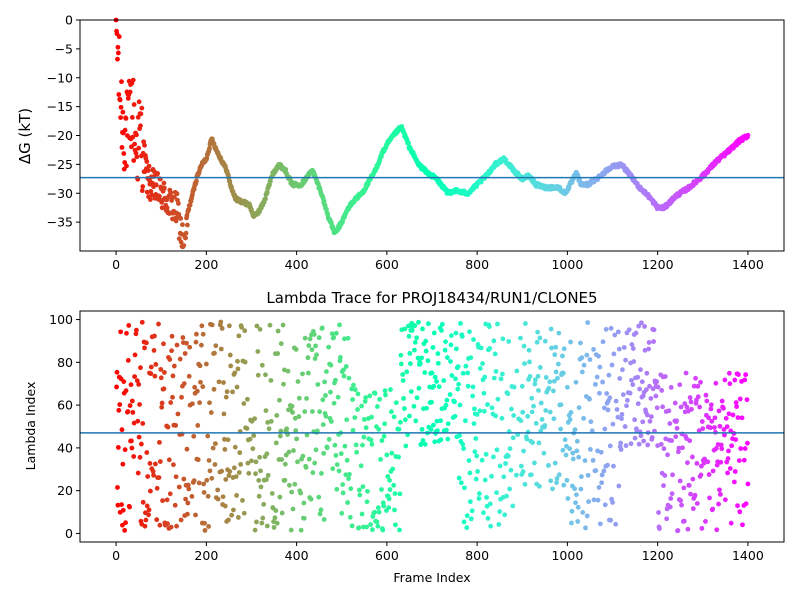 Image resolution: width=800 pixels, height=600 pixels. I want to click on x-tick-label: 1000, so click(567, 555).